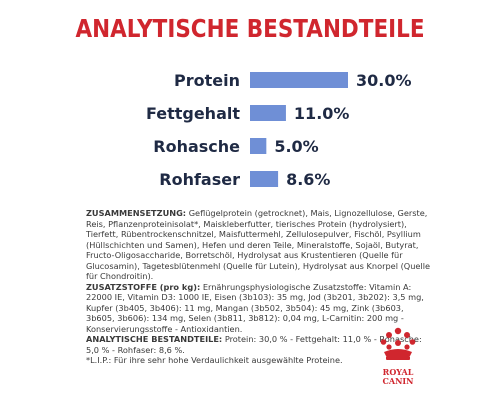 The width and height of the screenshot is (500, 400). Describe the element at coordinates (154, 339) in the screenshot. I see `analytical-heading: ANALYTISCHE BESTANDTEILE:` at that location.